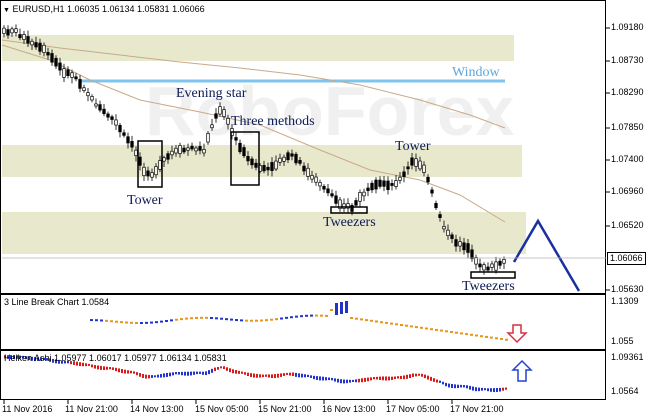  Describe the element at coordinates (6, 10) in the screenshot. I see `dropdown-triangle-icon: ▼` at that location.